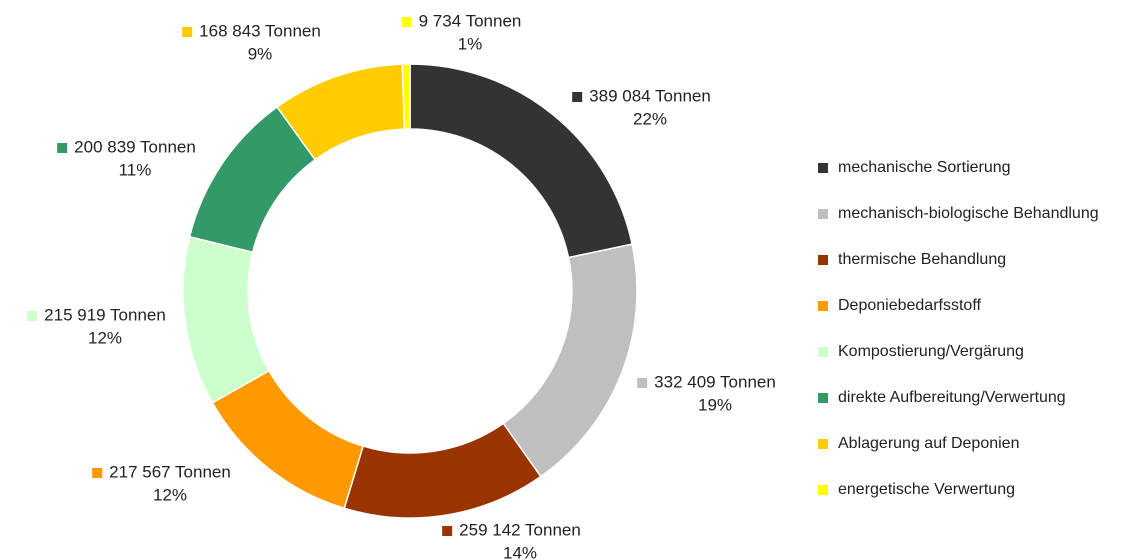  What do you see at coordinates (260, 30) in the screenshot?
I see `value-label: 168 843 Tonnen` at bounding box center [260, 30].